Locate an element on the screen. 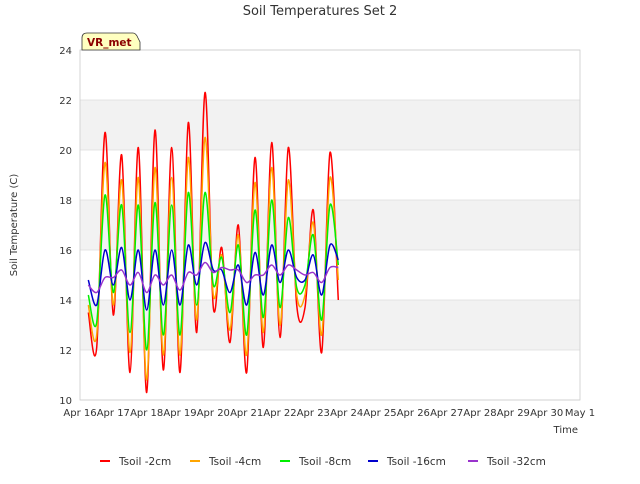 Image resolution: width=640 pixels, height=484 pixels. x-tick-label: Apr 22 is located at coordinates (279, 413).